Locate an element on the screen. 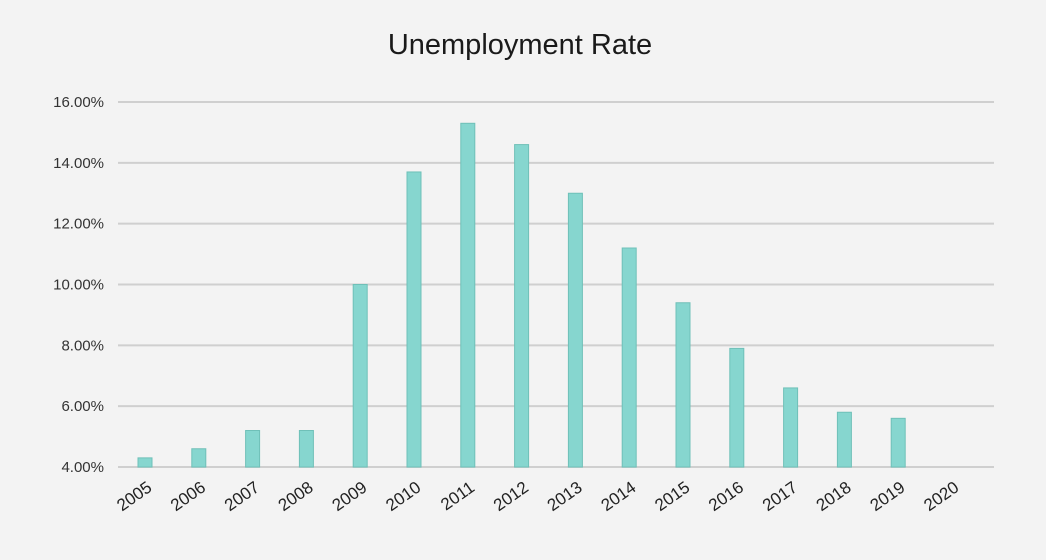 This screenshot has width=1046, height=560. bar-2009 is located at coordinates (360, 376).